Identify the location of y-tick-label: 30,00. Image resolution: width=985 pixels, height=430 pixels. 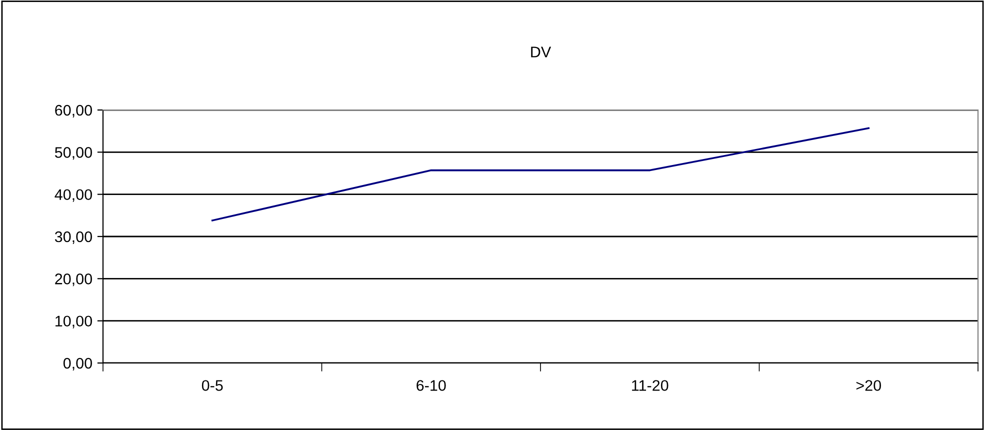
(73, 237).